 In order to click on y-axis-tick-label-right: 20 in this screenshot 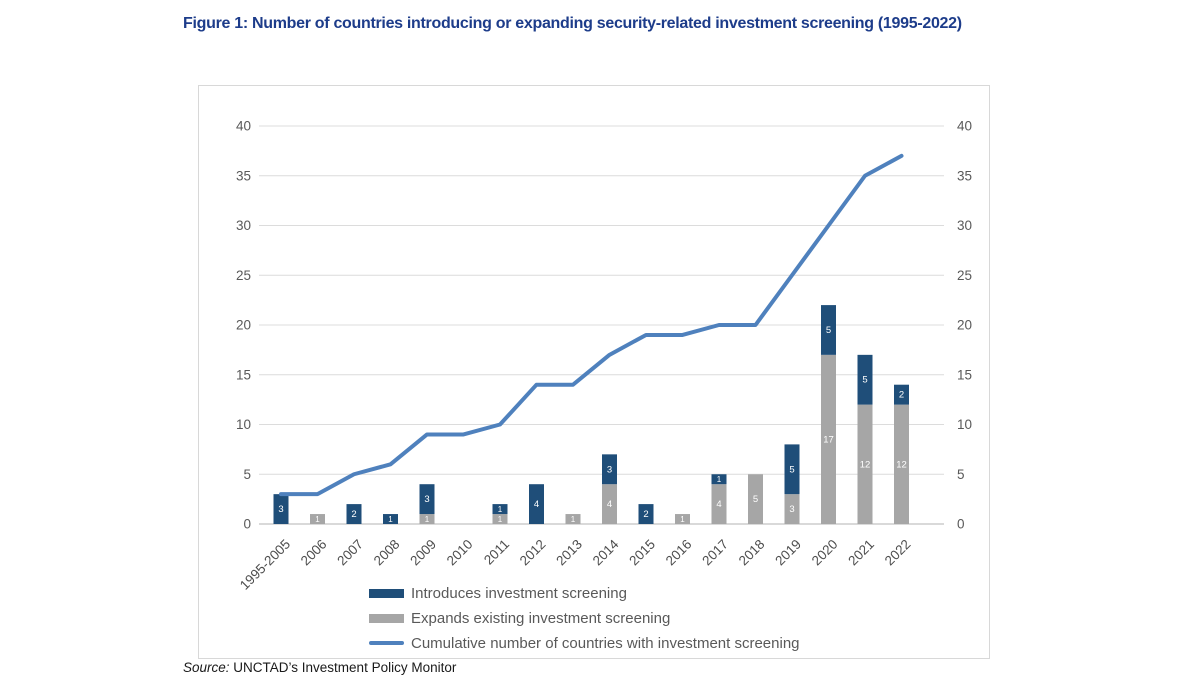, I will do `click(964, 325)`.